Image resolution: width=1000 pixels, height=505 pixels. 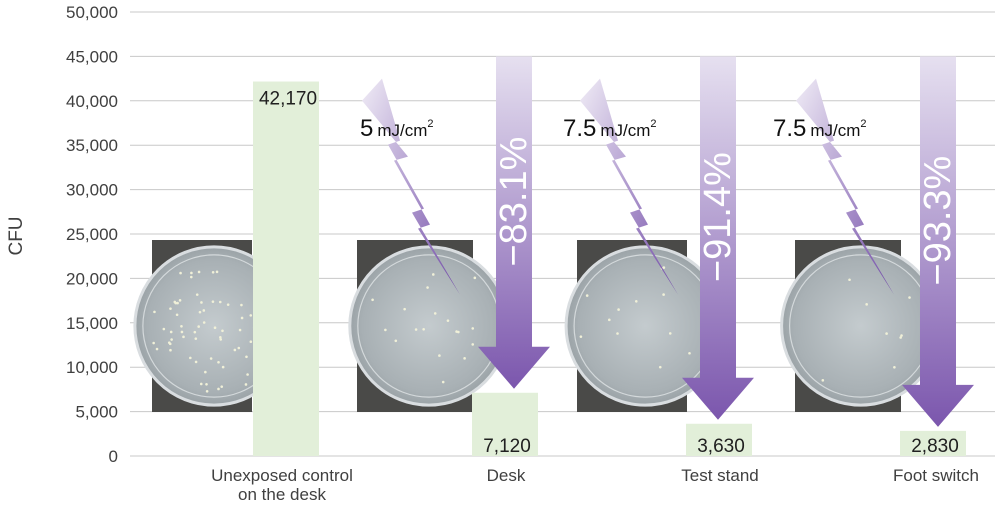 What do you see at coordinates (282, 494) in the screenshot?
I see `category-label-line: on the desk` at bounding box center [282, 494].